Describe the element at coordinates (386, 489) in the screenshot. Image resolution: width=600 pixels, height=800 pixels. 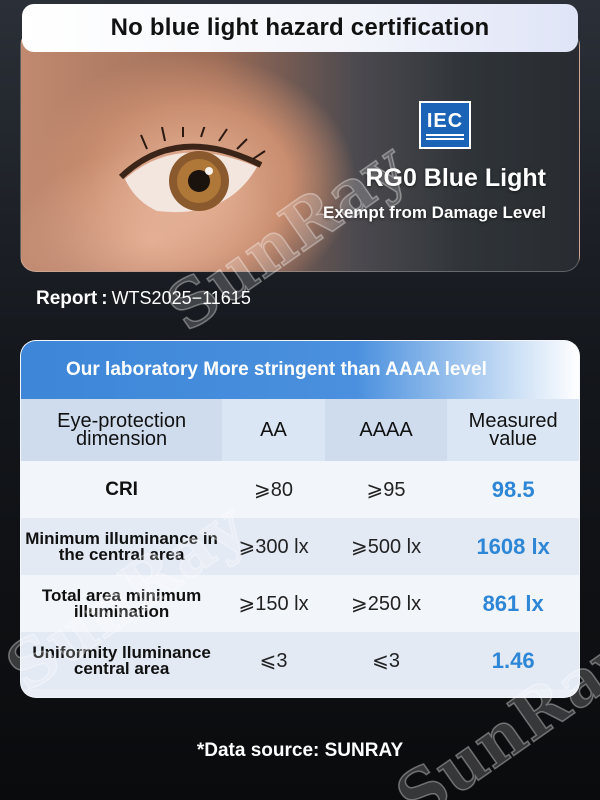
I see `cell-aaaa: ⩾95` at that location.